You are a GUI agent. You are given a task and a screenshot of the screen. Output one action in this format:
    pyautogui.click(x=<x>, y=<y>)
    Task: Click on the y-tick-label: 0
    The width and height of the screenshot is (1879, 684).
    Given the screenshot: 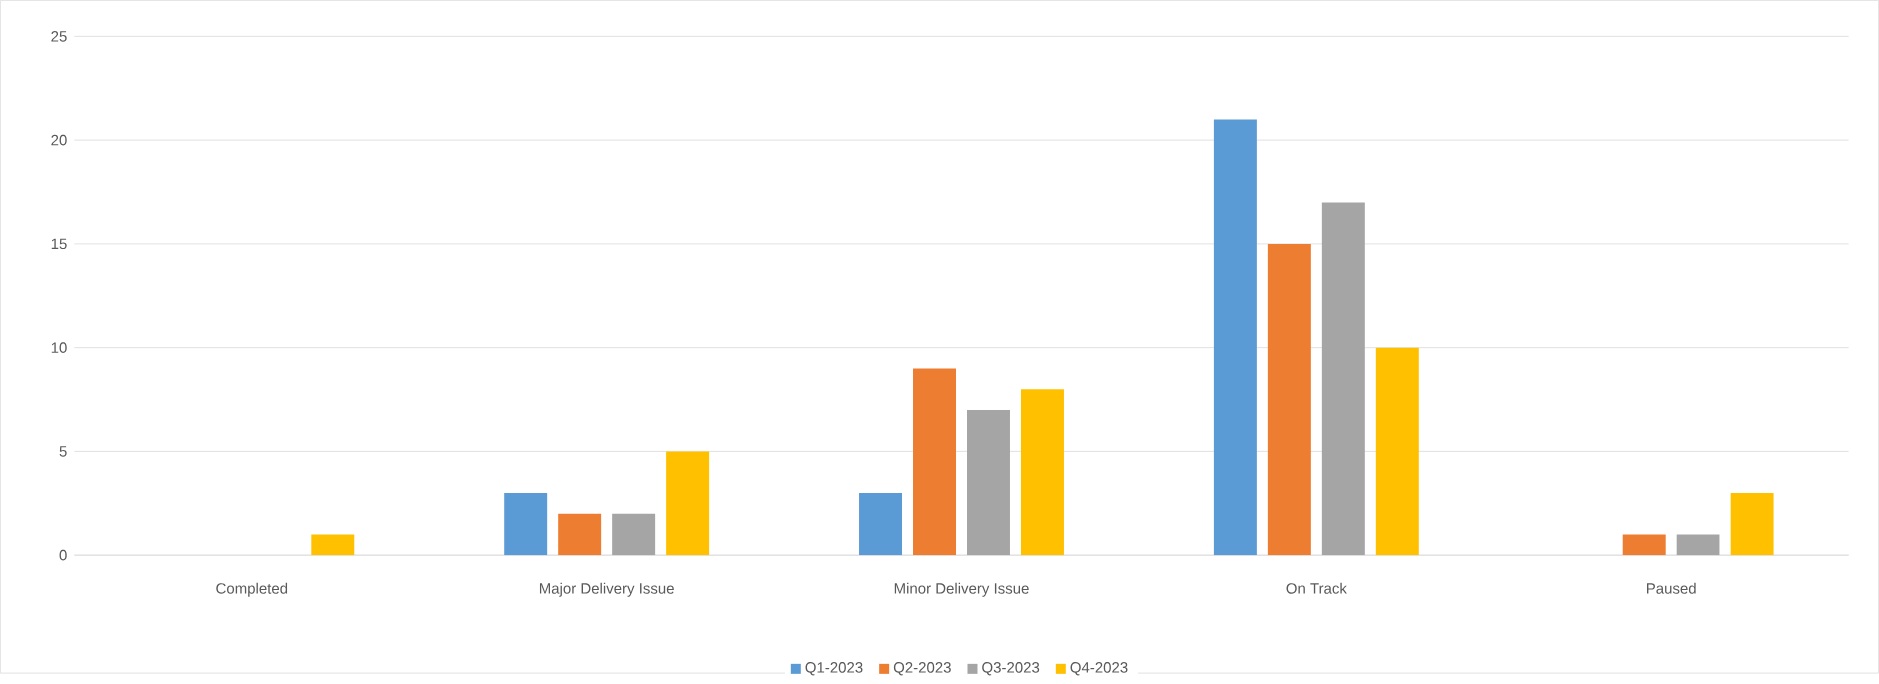 What is the action you would take?
    pyautogui.click(x=63, y=555)
    